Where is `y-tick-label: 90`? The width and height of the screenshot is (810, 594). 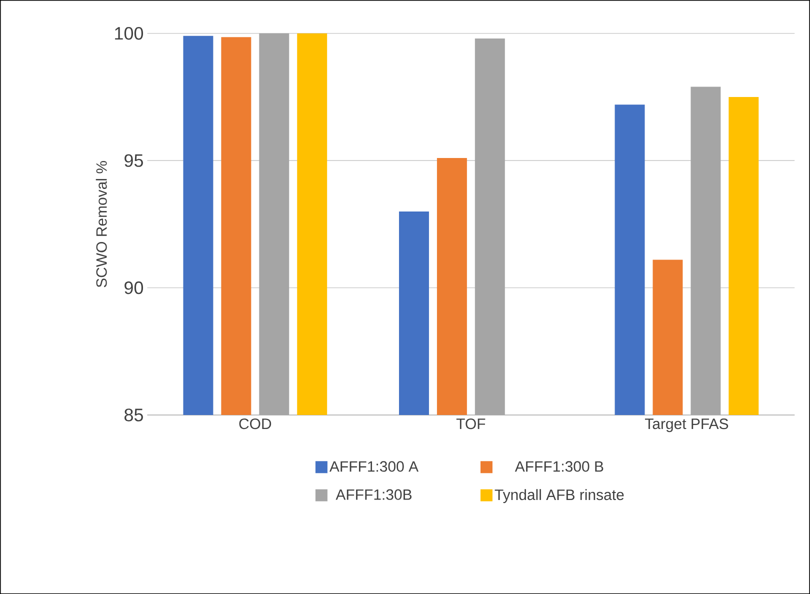 y-tick-label: 90 is located at coordinates (134, 287).